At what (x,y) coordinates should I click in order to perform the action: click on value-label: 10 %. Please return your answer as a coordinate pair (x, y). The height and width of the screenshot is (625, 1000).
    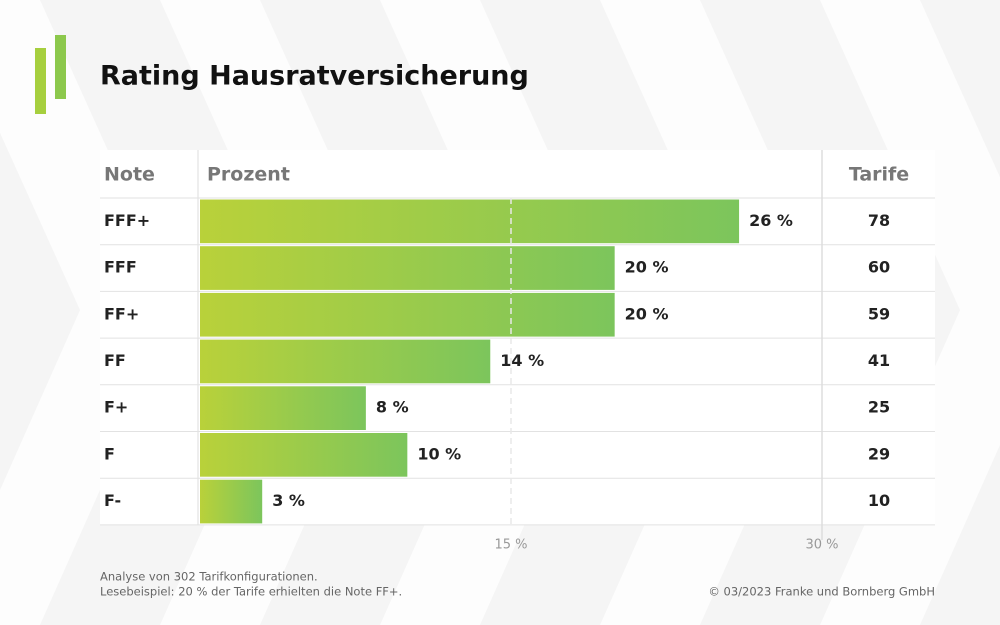
    Looking at the image, I should click on (439, 453).